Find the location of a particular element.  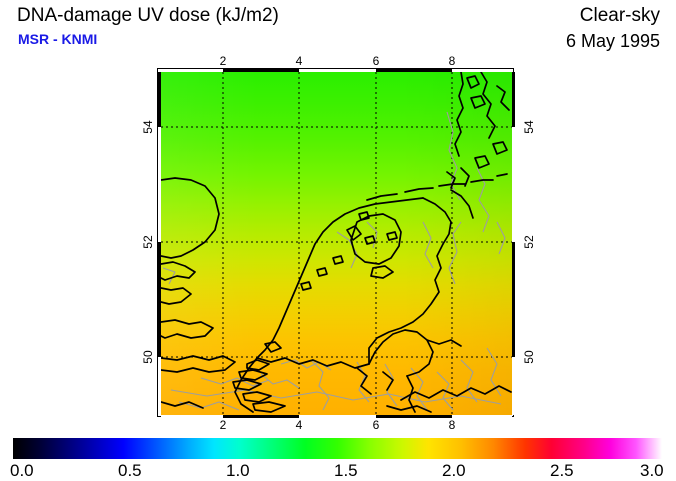

lon-tick-top-6: 6 is located at coordinates (376, 61).